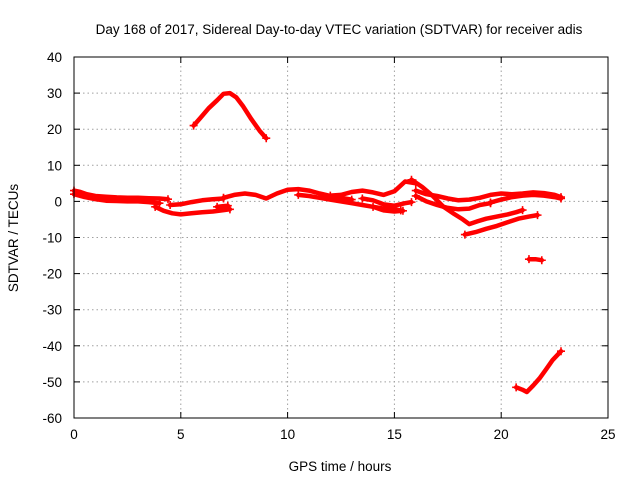 The image size is (640, 480). I want to click on y-tick-label: 30, so click(54, 93).